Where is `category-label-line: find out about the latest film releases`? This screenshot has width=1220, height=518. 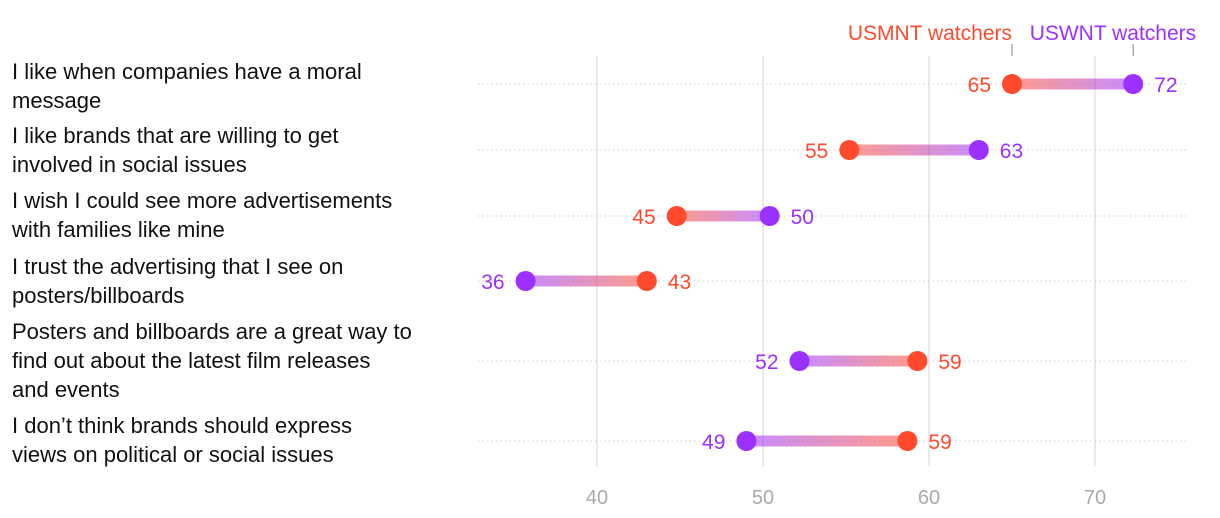 category-label-line: find out about the latest film releases is located at coordinates (191, 360).